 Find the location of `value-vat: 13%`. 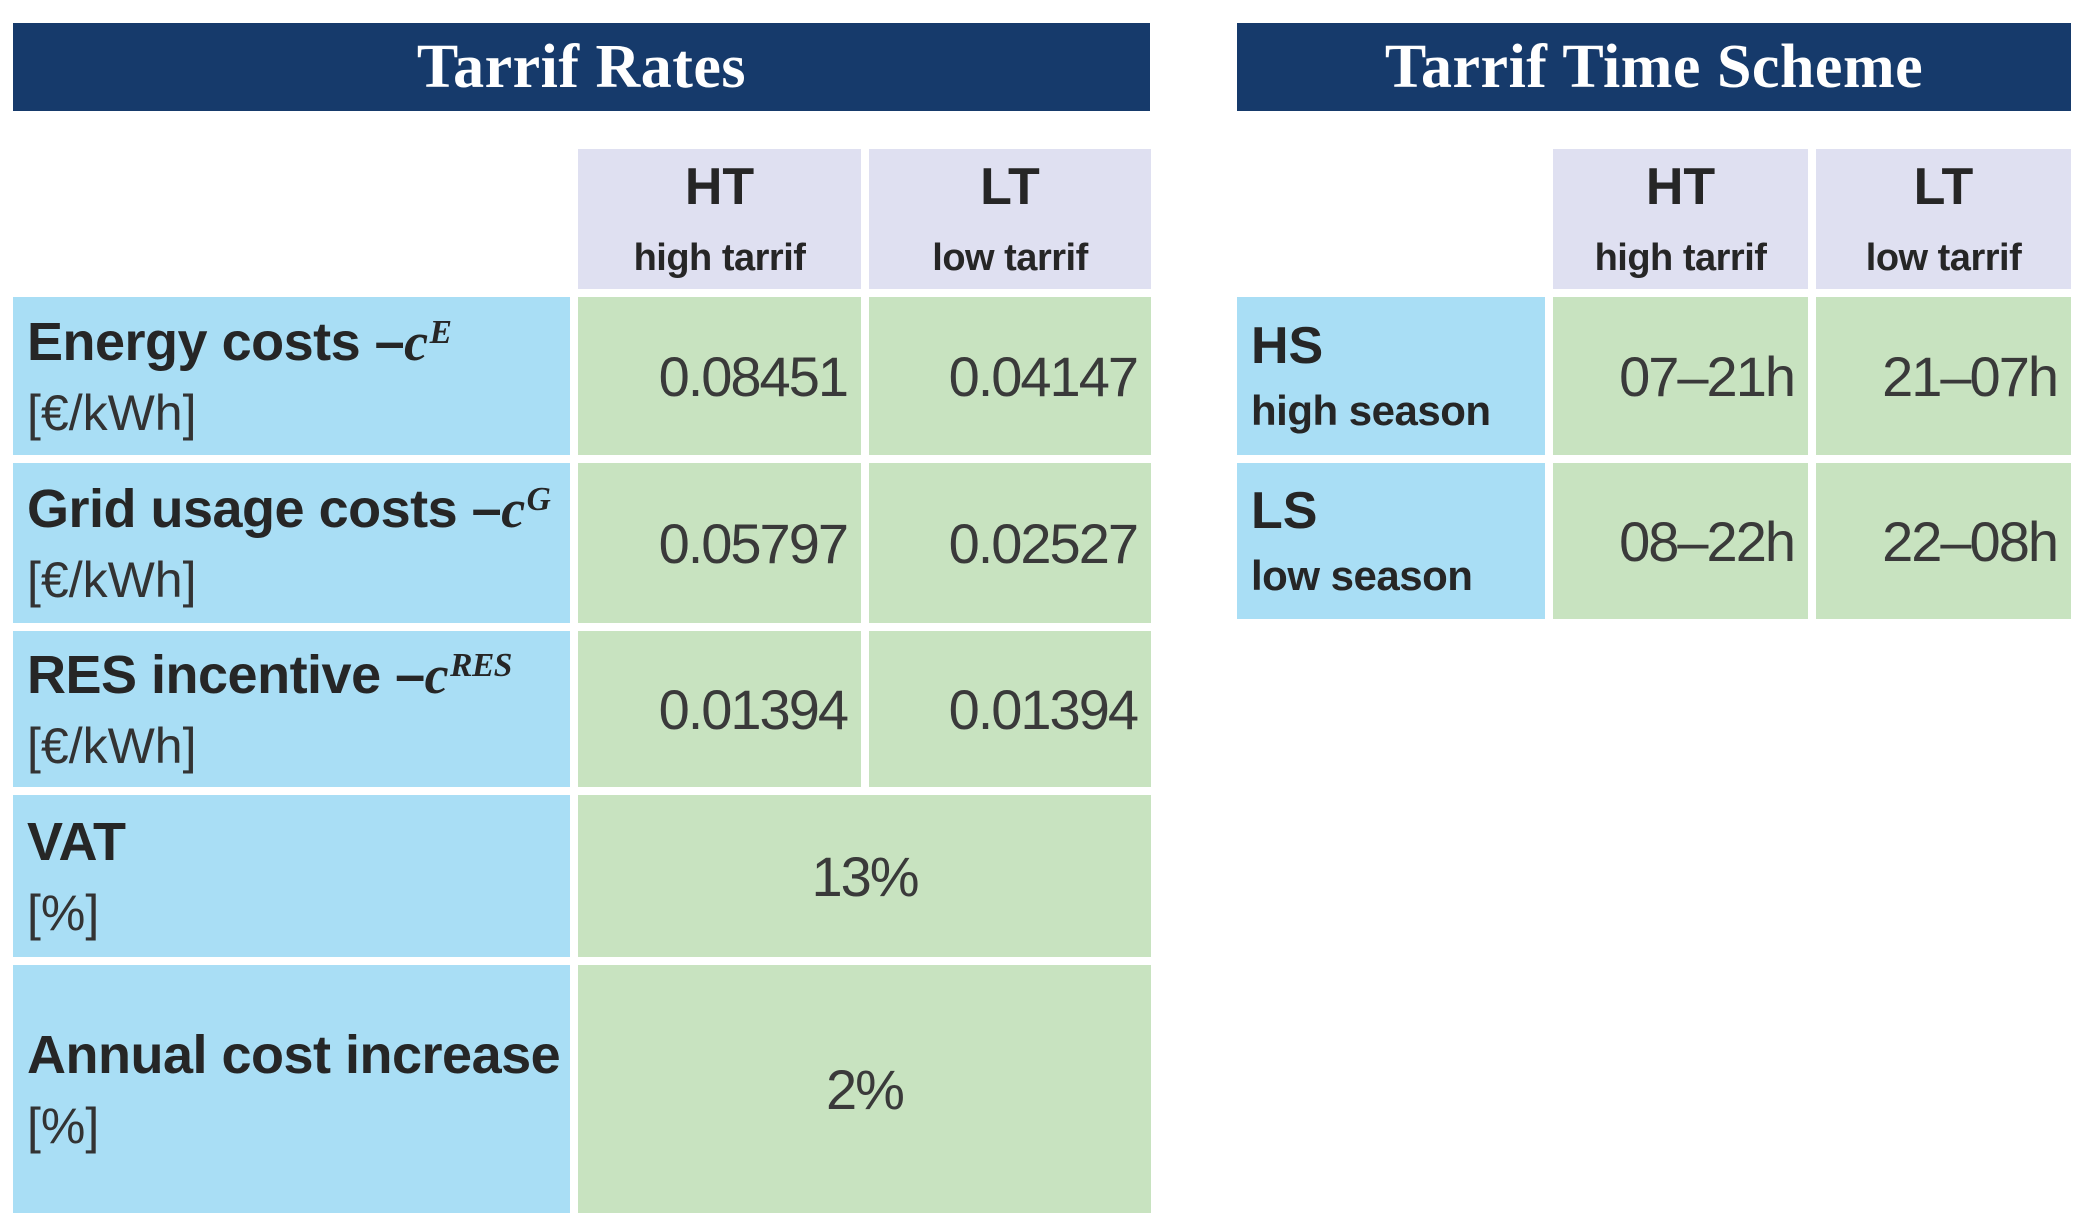

value-vat: 13% is located at coordinates (864, 876).